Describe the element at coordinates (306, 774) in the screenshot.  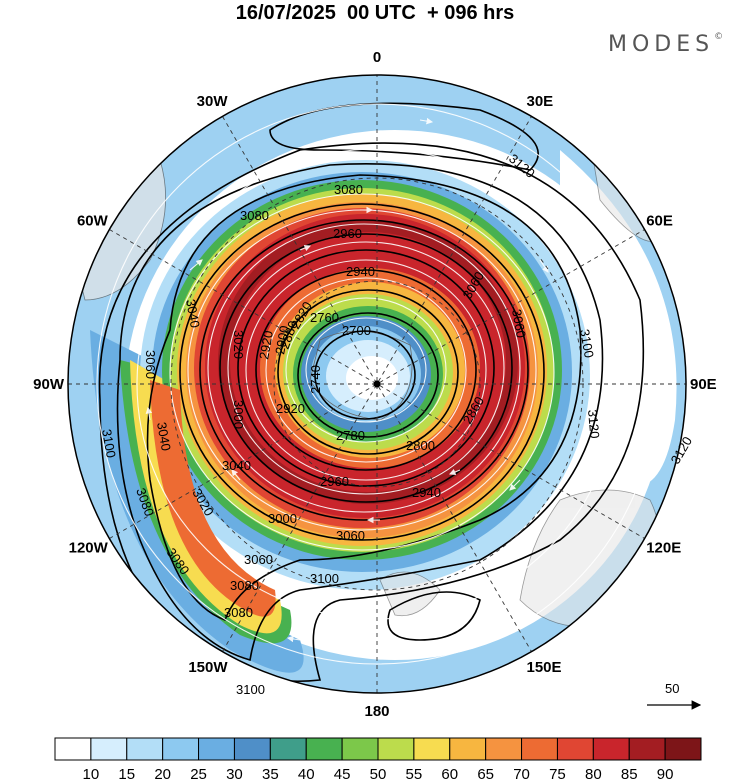
I see `colorbar-tick-label: 40` at that location.